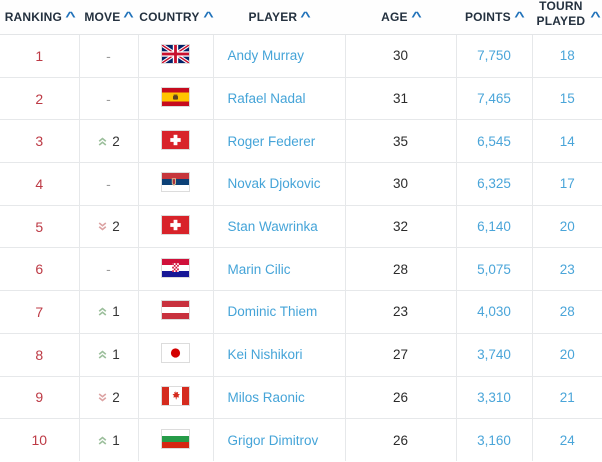 The height and width of the screenshot is (462, 602). I want to click on ranking-cell: 10, so click(39, 440).